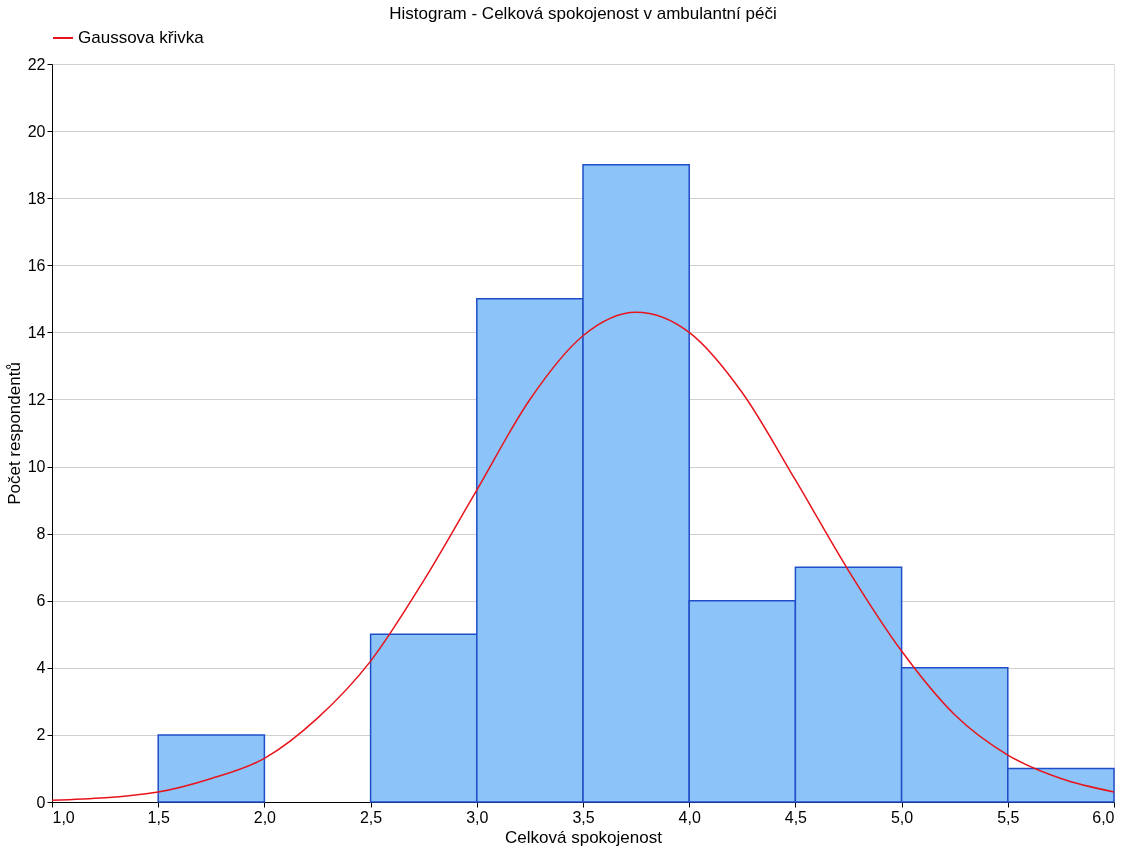 This screenshot has height=868, width=1139. Describe the element at coordinates (158, 817) in the screenshot. I see `x-tick-label: 1,5` at that location.